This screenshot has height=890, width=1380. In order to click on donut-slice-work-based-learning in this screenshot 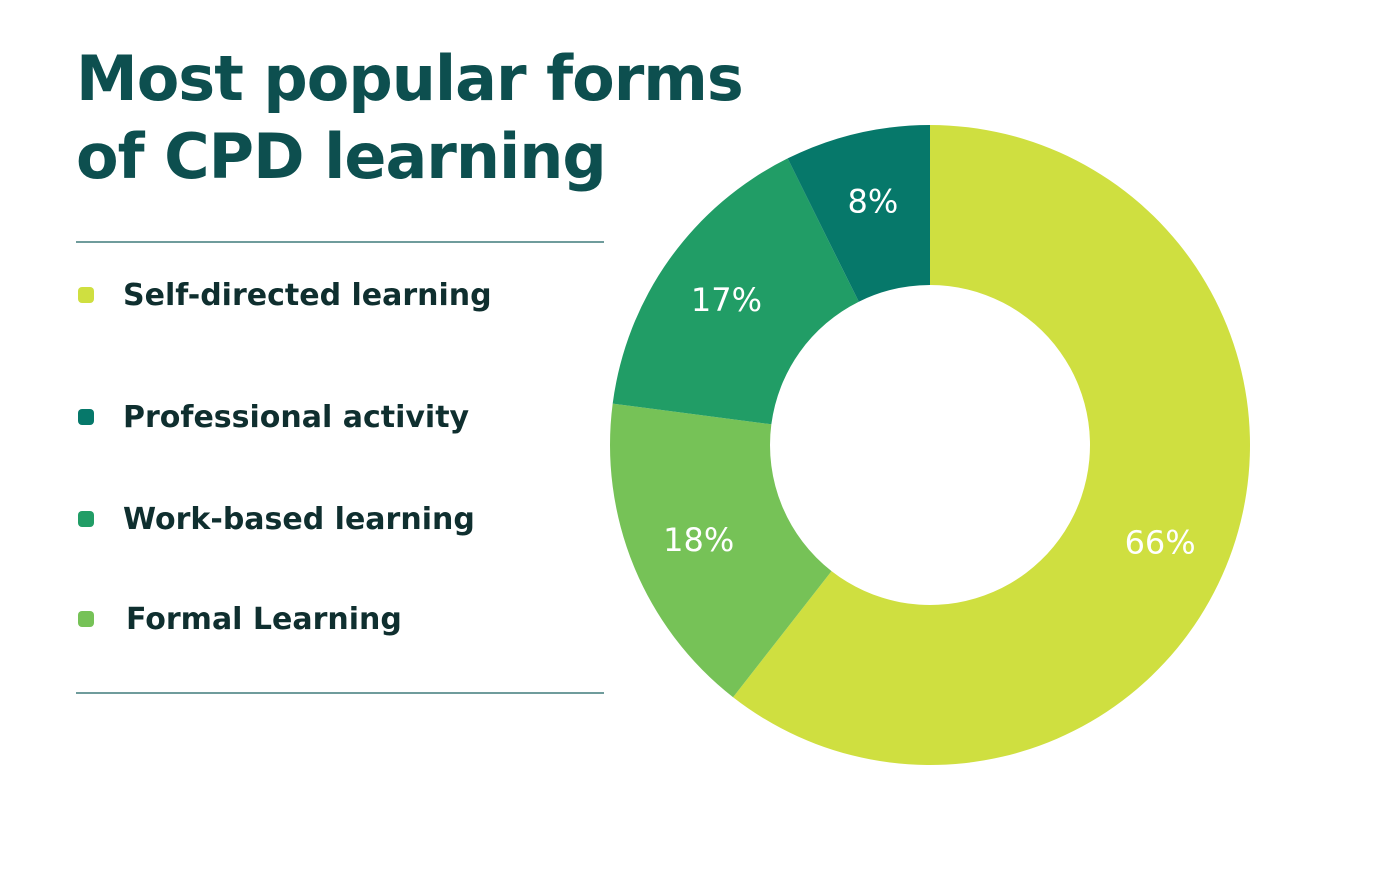, I will do `click(735, 291)`.